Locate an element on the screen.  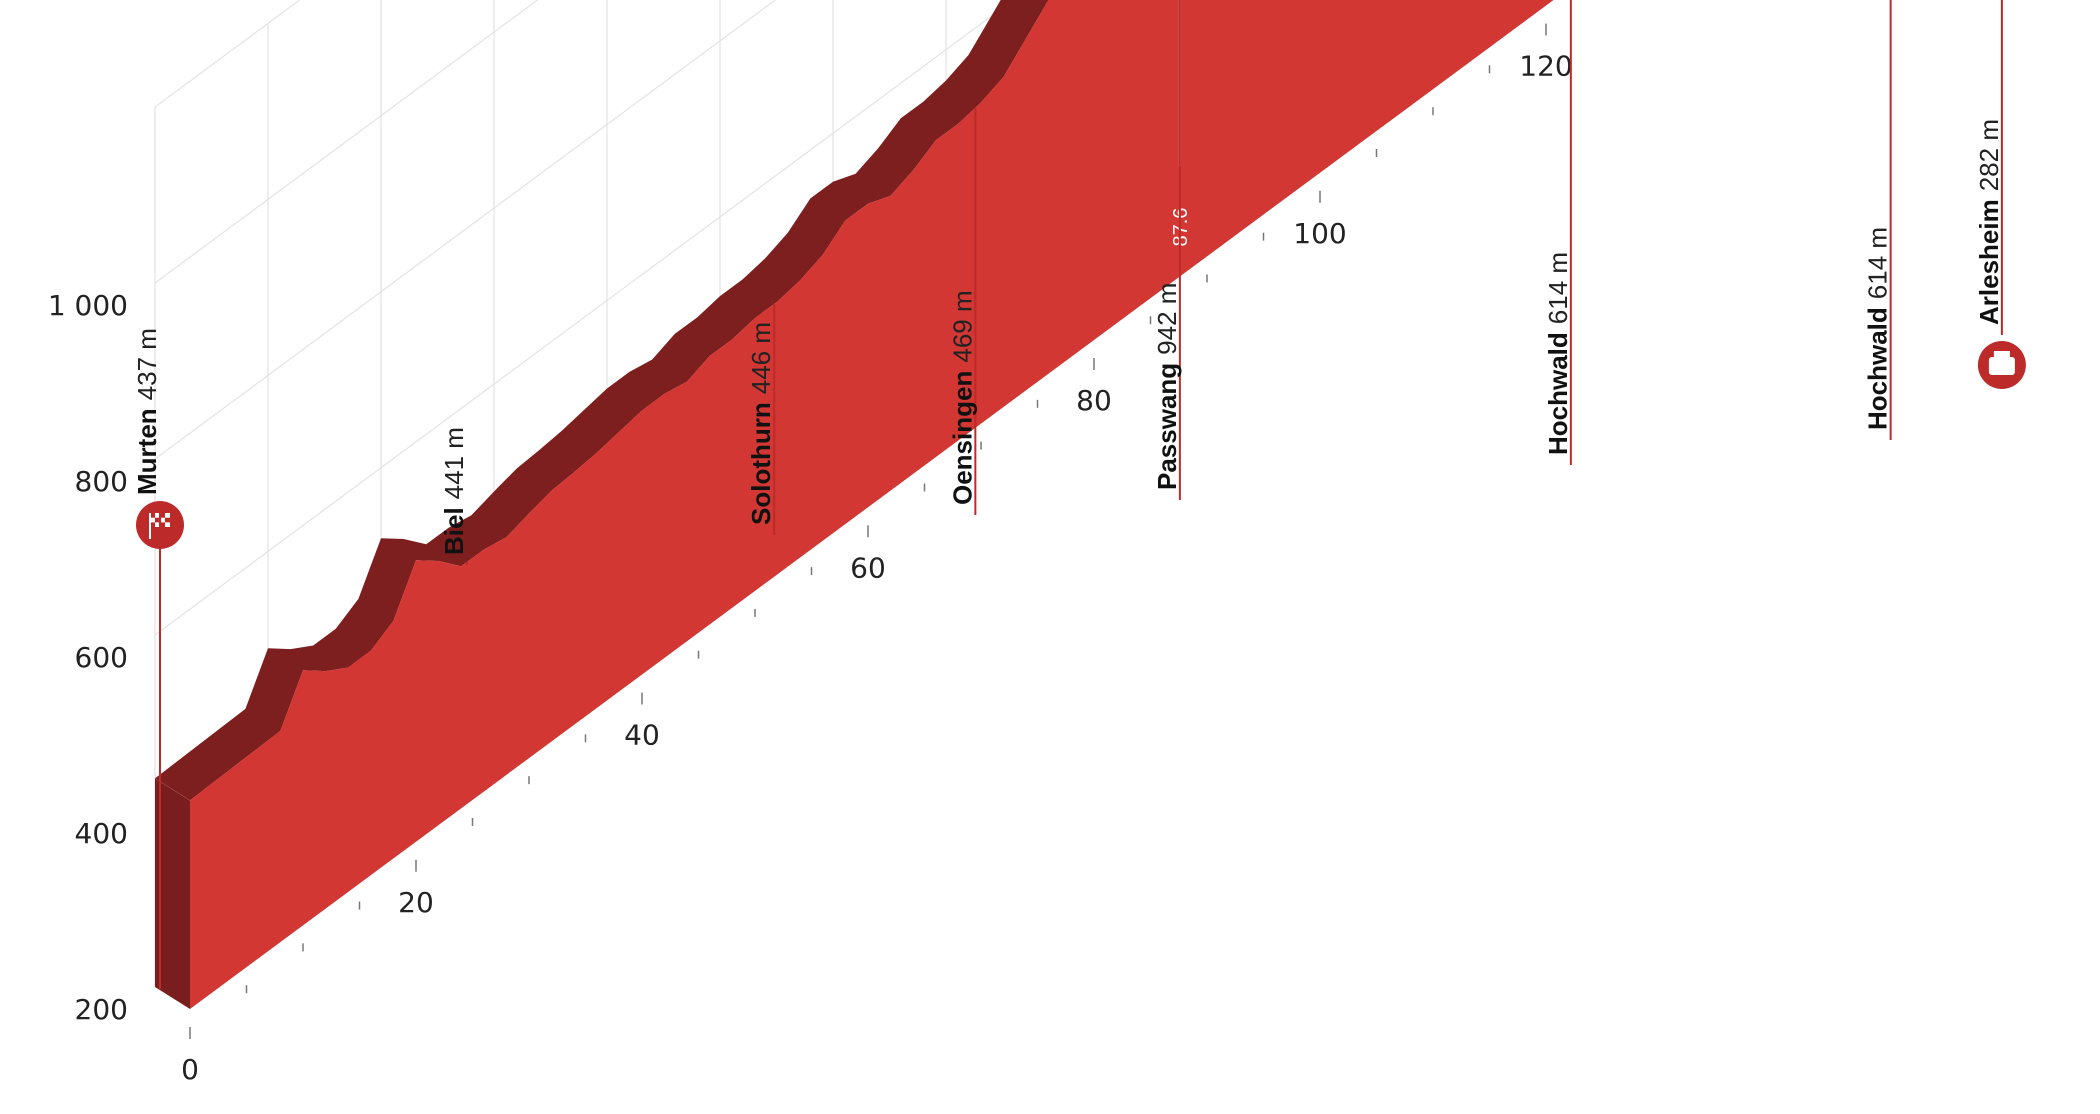
location-altitude: 469 m is located at coordinates (962, 326).